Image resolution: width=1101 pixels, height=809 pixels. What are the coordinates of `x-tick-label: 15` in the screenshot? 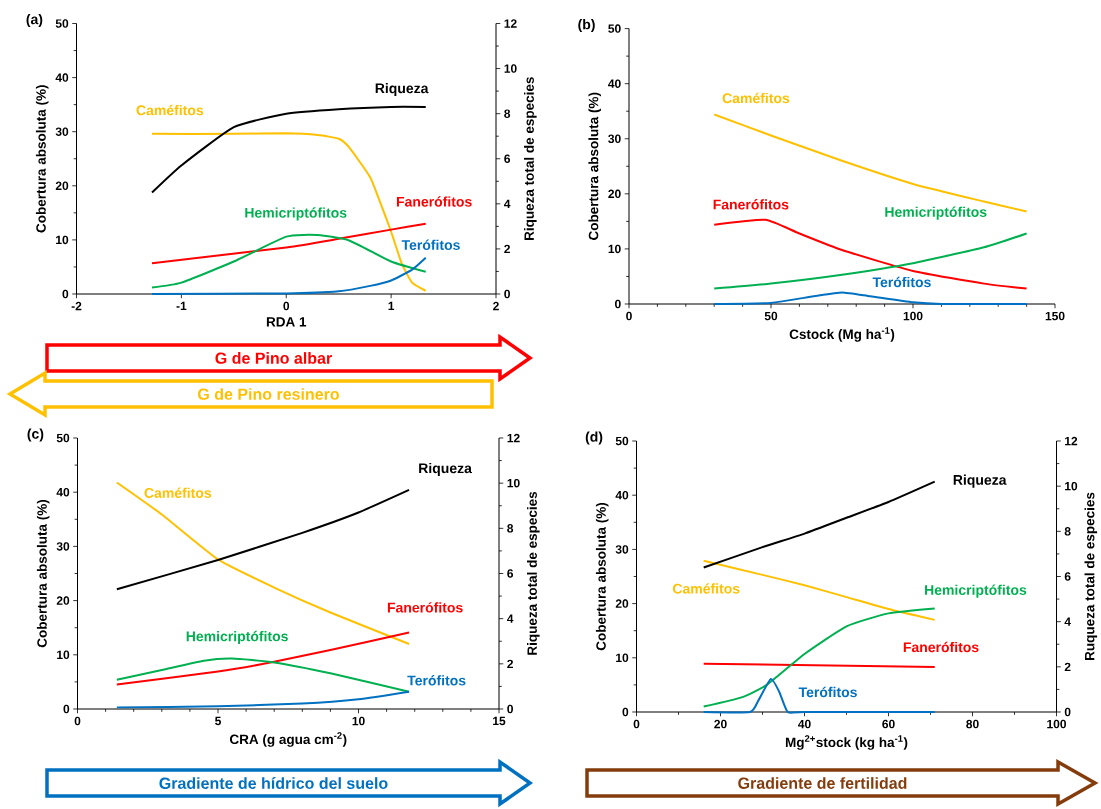 It's located at (499, 721).